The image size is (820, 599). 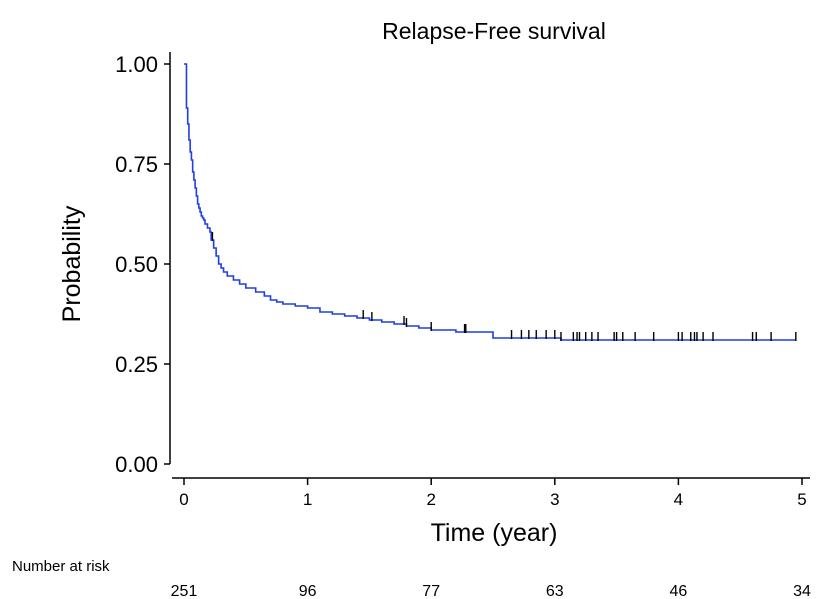 What do you see at coordinates (308, 591) in the screenshot?
I see `risk-count: 96` at bounding box center [308, 591].